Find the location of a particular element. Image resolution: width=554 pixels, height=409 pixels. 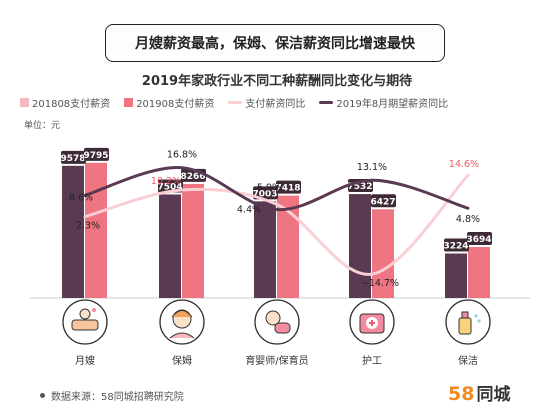

baby-care-icon is located at coordinates (277, 322).